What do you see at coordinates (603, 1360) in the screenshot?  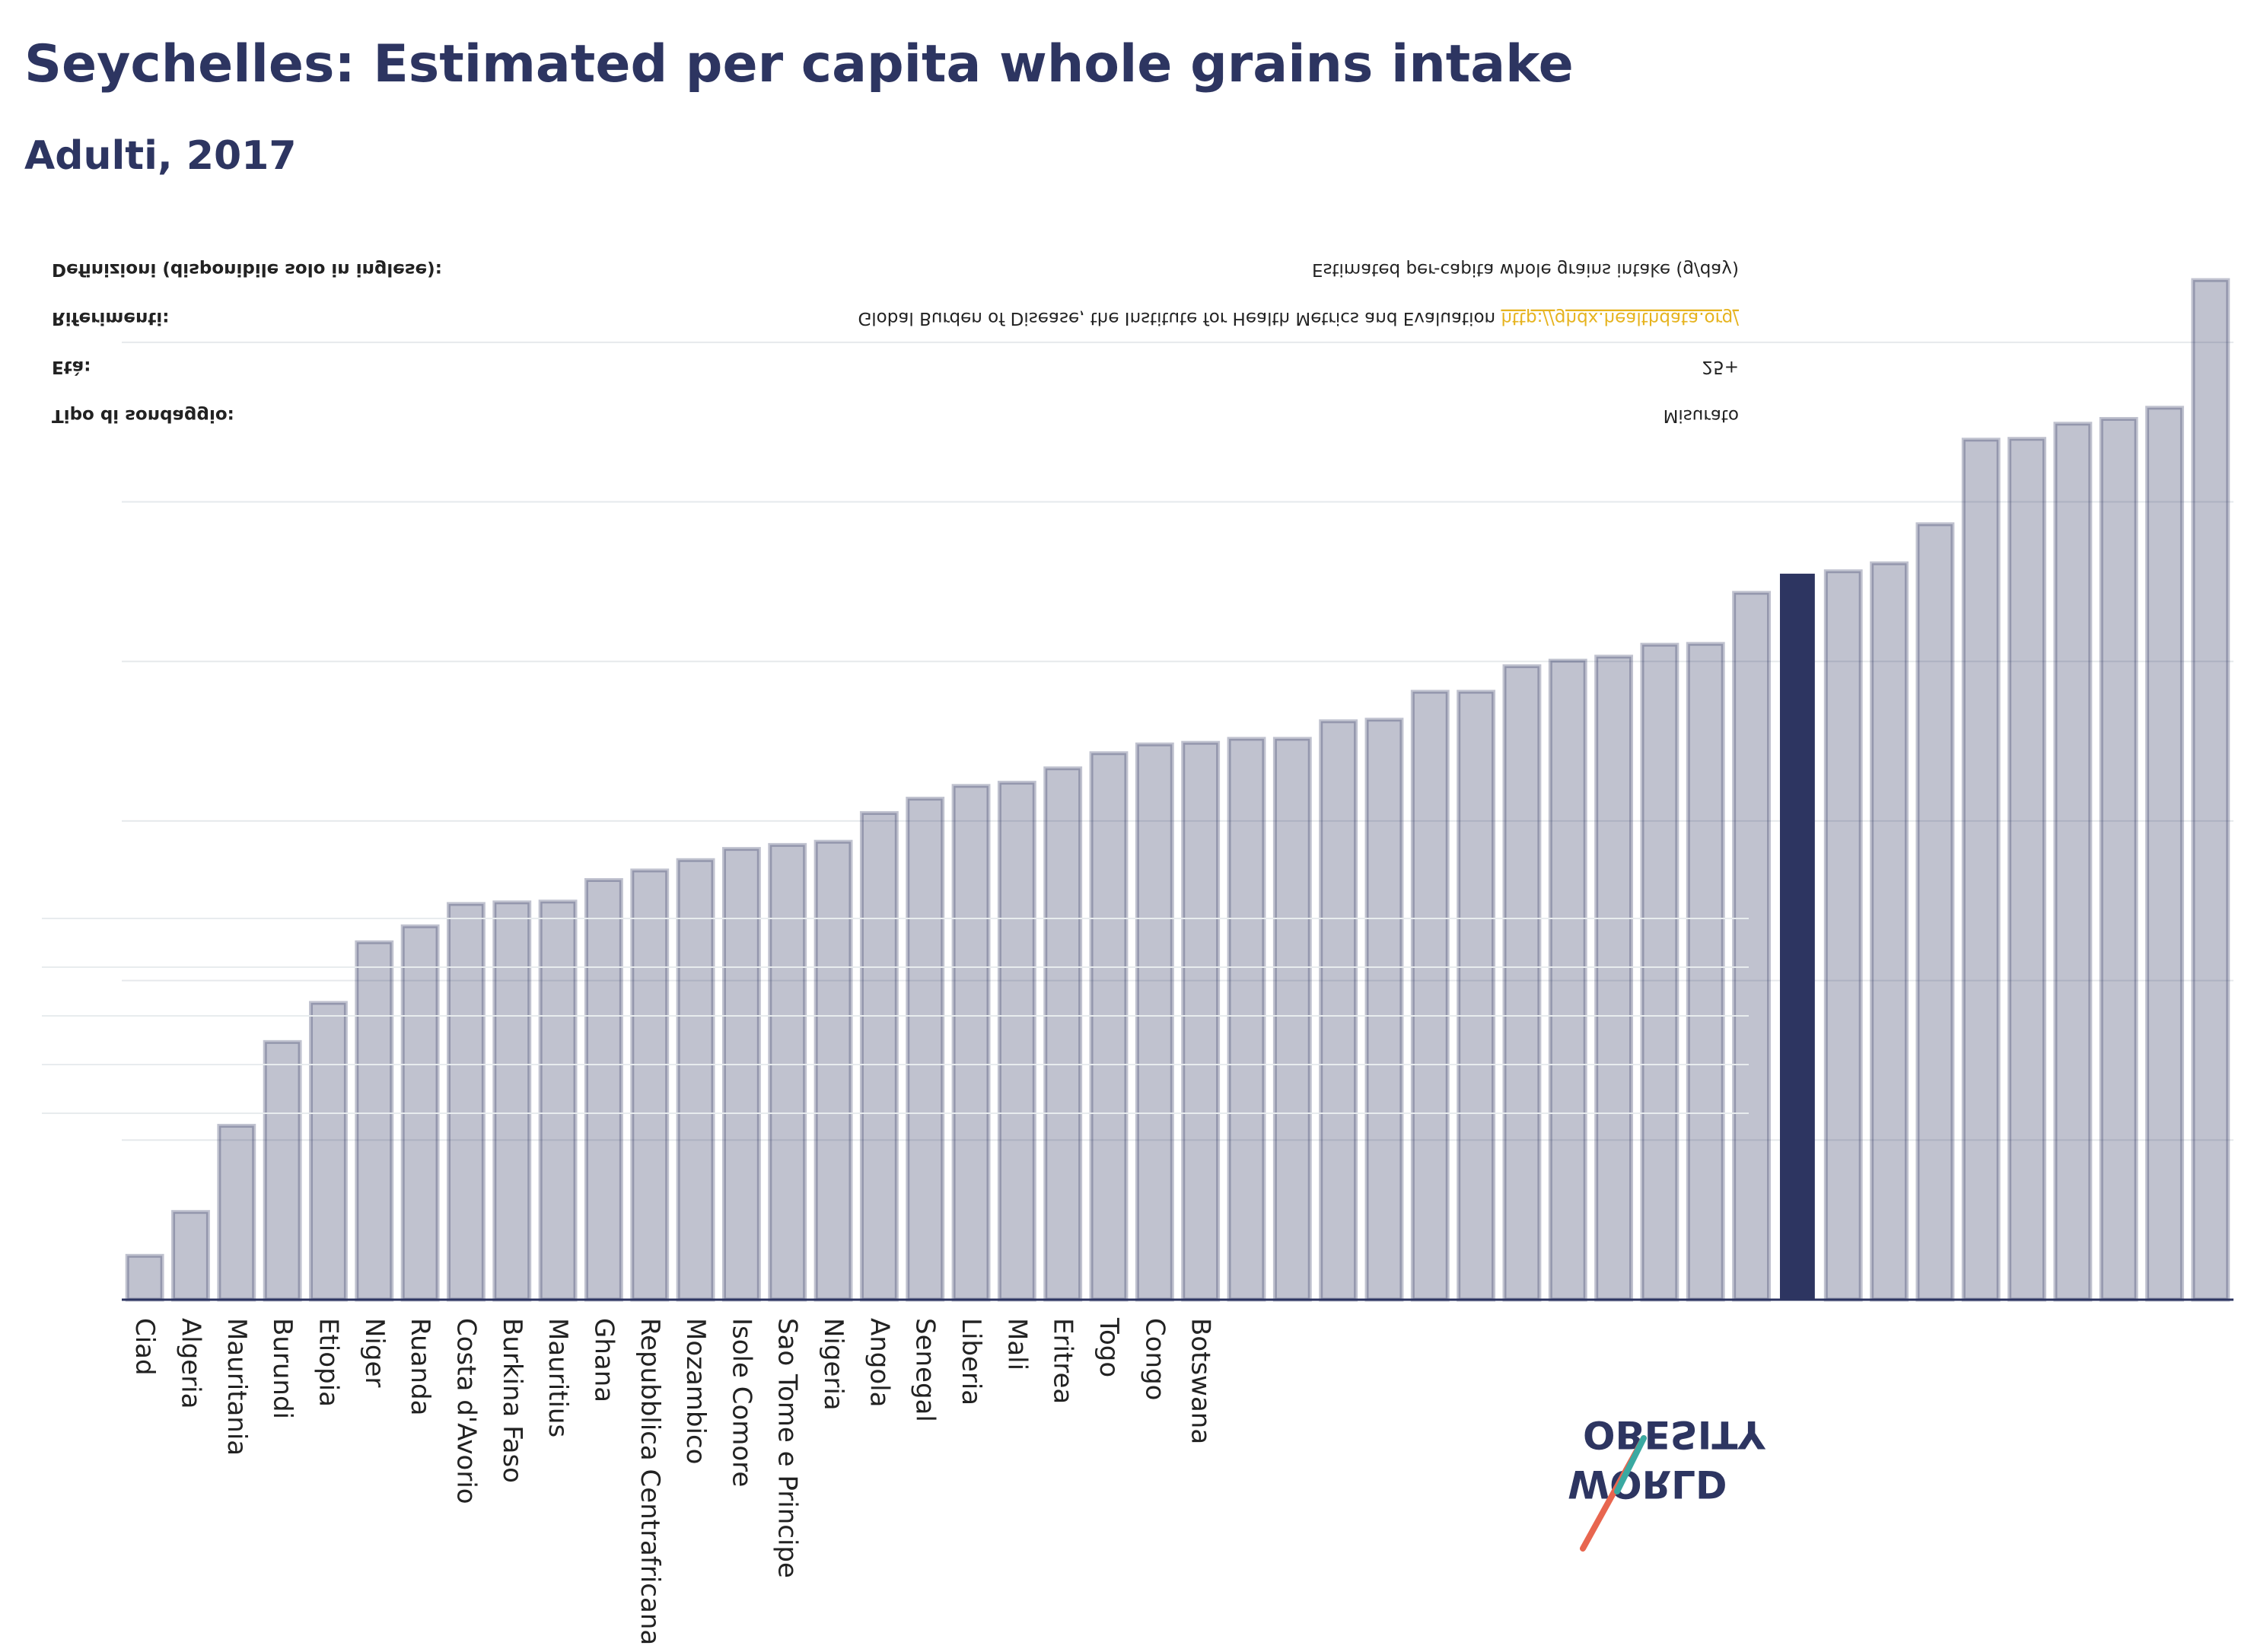 I see `x-tick-label: Ghana` at bounding box center [603, 1360].